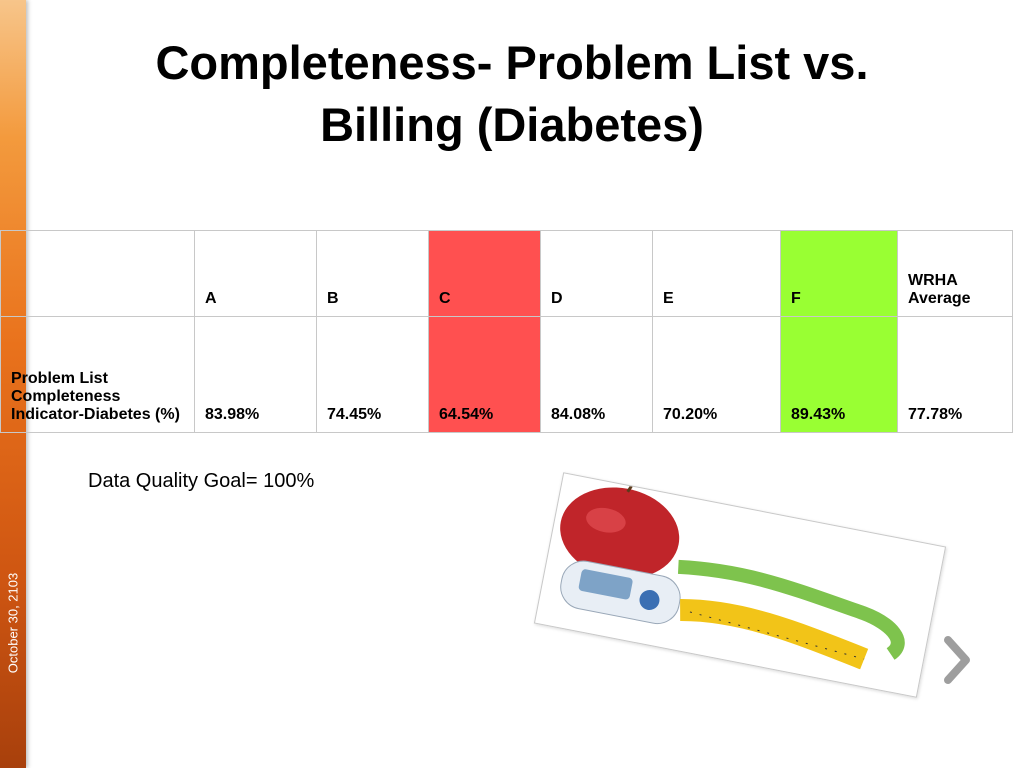  I want to click on header-cell-d: D, so click(596, 273).